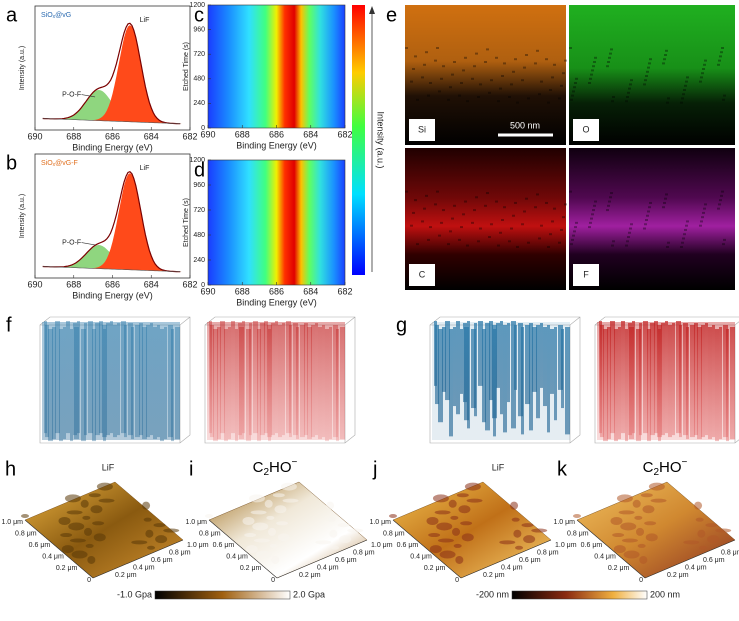 This screenshot has width=739, height=621. What do you see at coordinates (134, 594) in the screenshot?
I see `scale-min: -1.0 Gpa` at bounding box center [134, 594].